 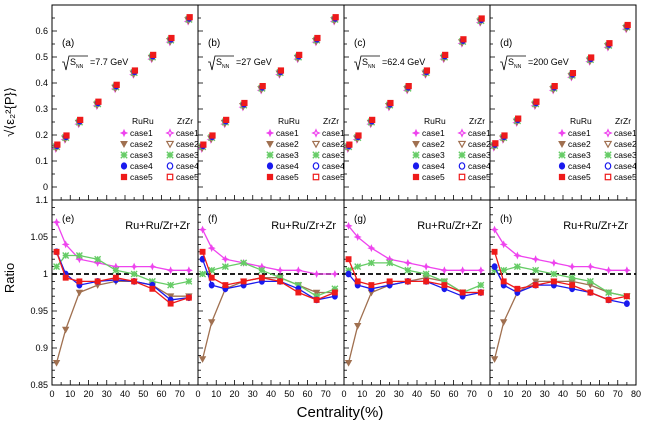 What do you see at coordinates (307, 394) in the screenshot?
I see `x-tick-label: 60` at bounding box center [307, 394].